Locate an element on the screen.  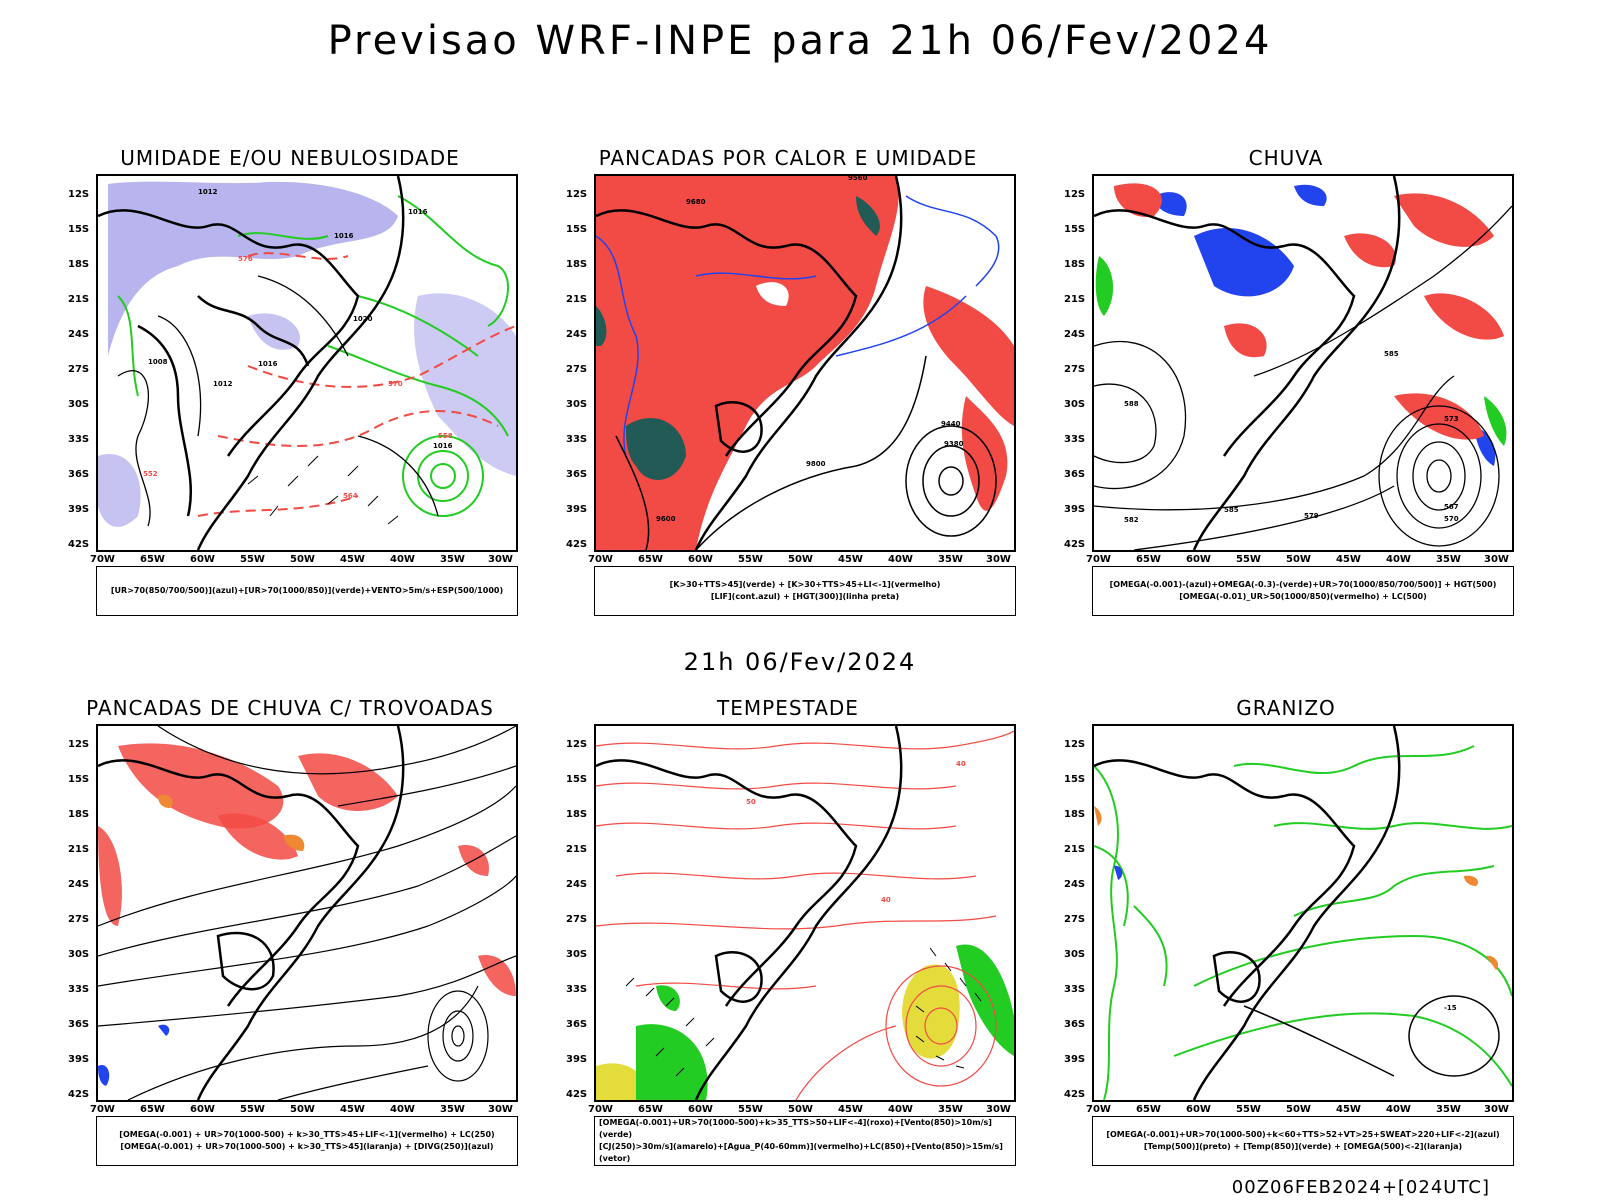
panel-title: CHUVA is located at coordinates (1286, 158).